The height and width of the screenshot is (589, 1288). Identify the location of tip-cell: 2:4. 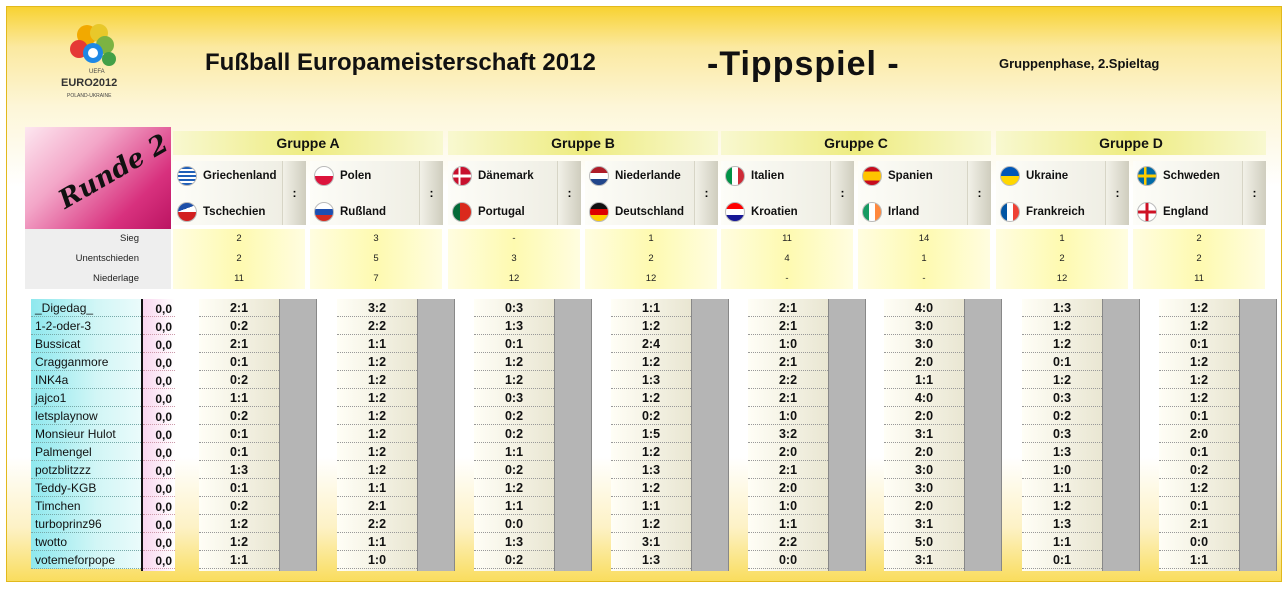
(651, 344).